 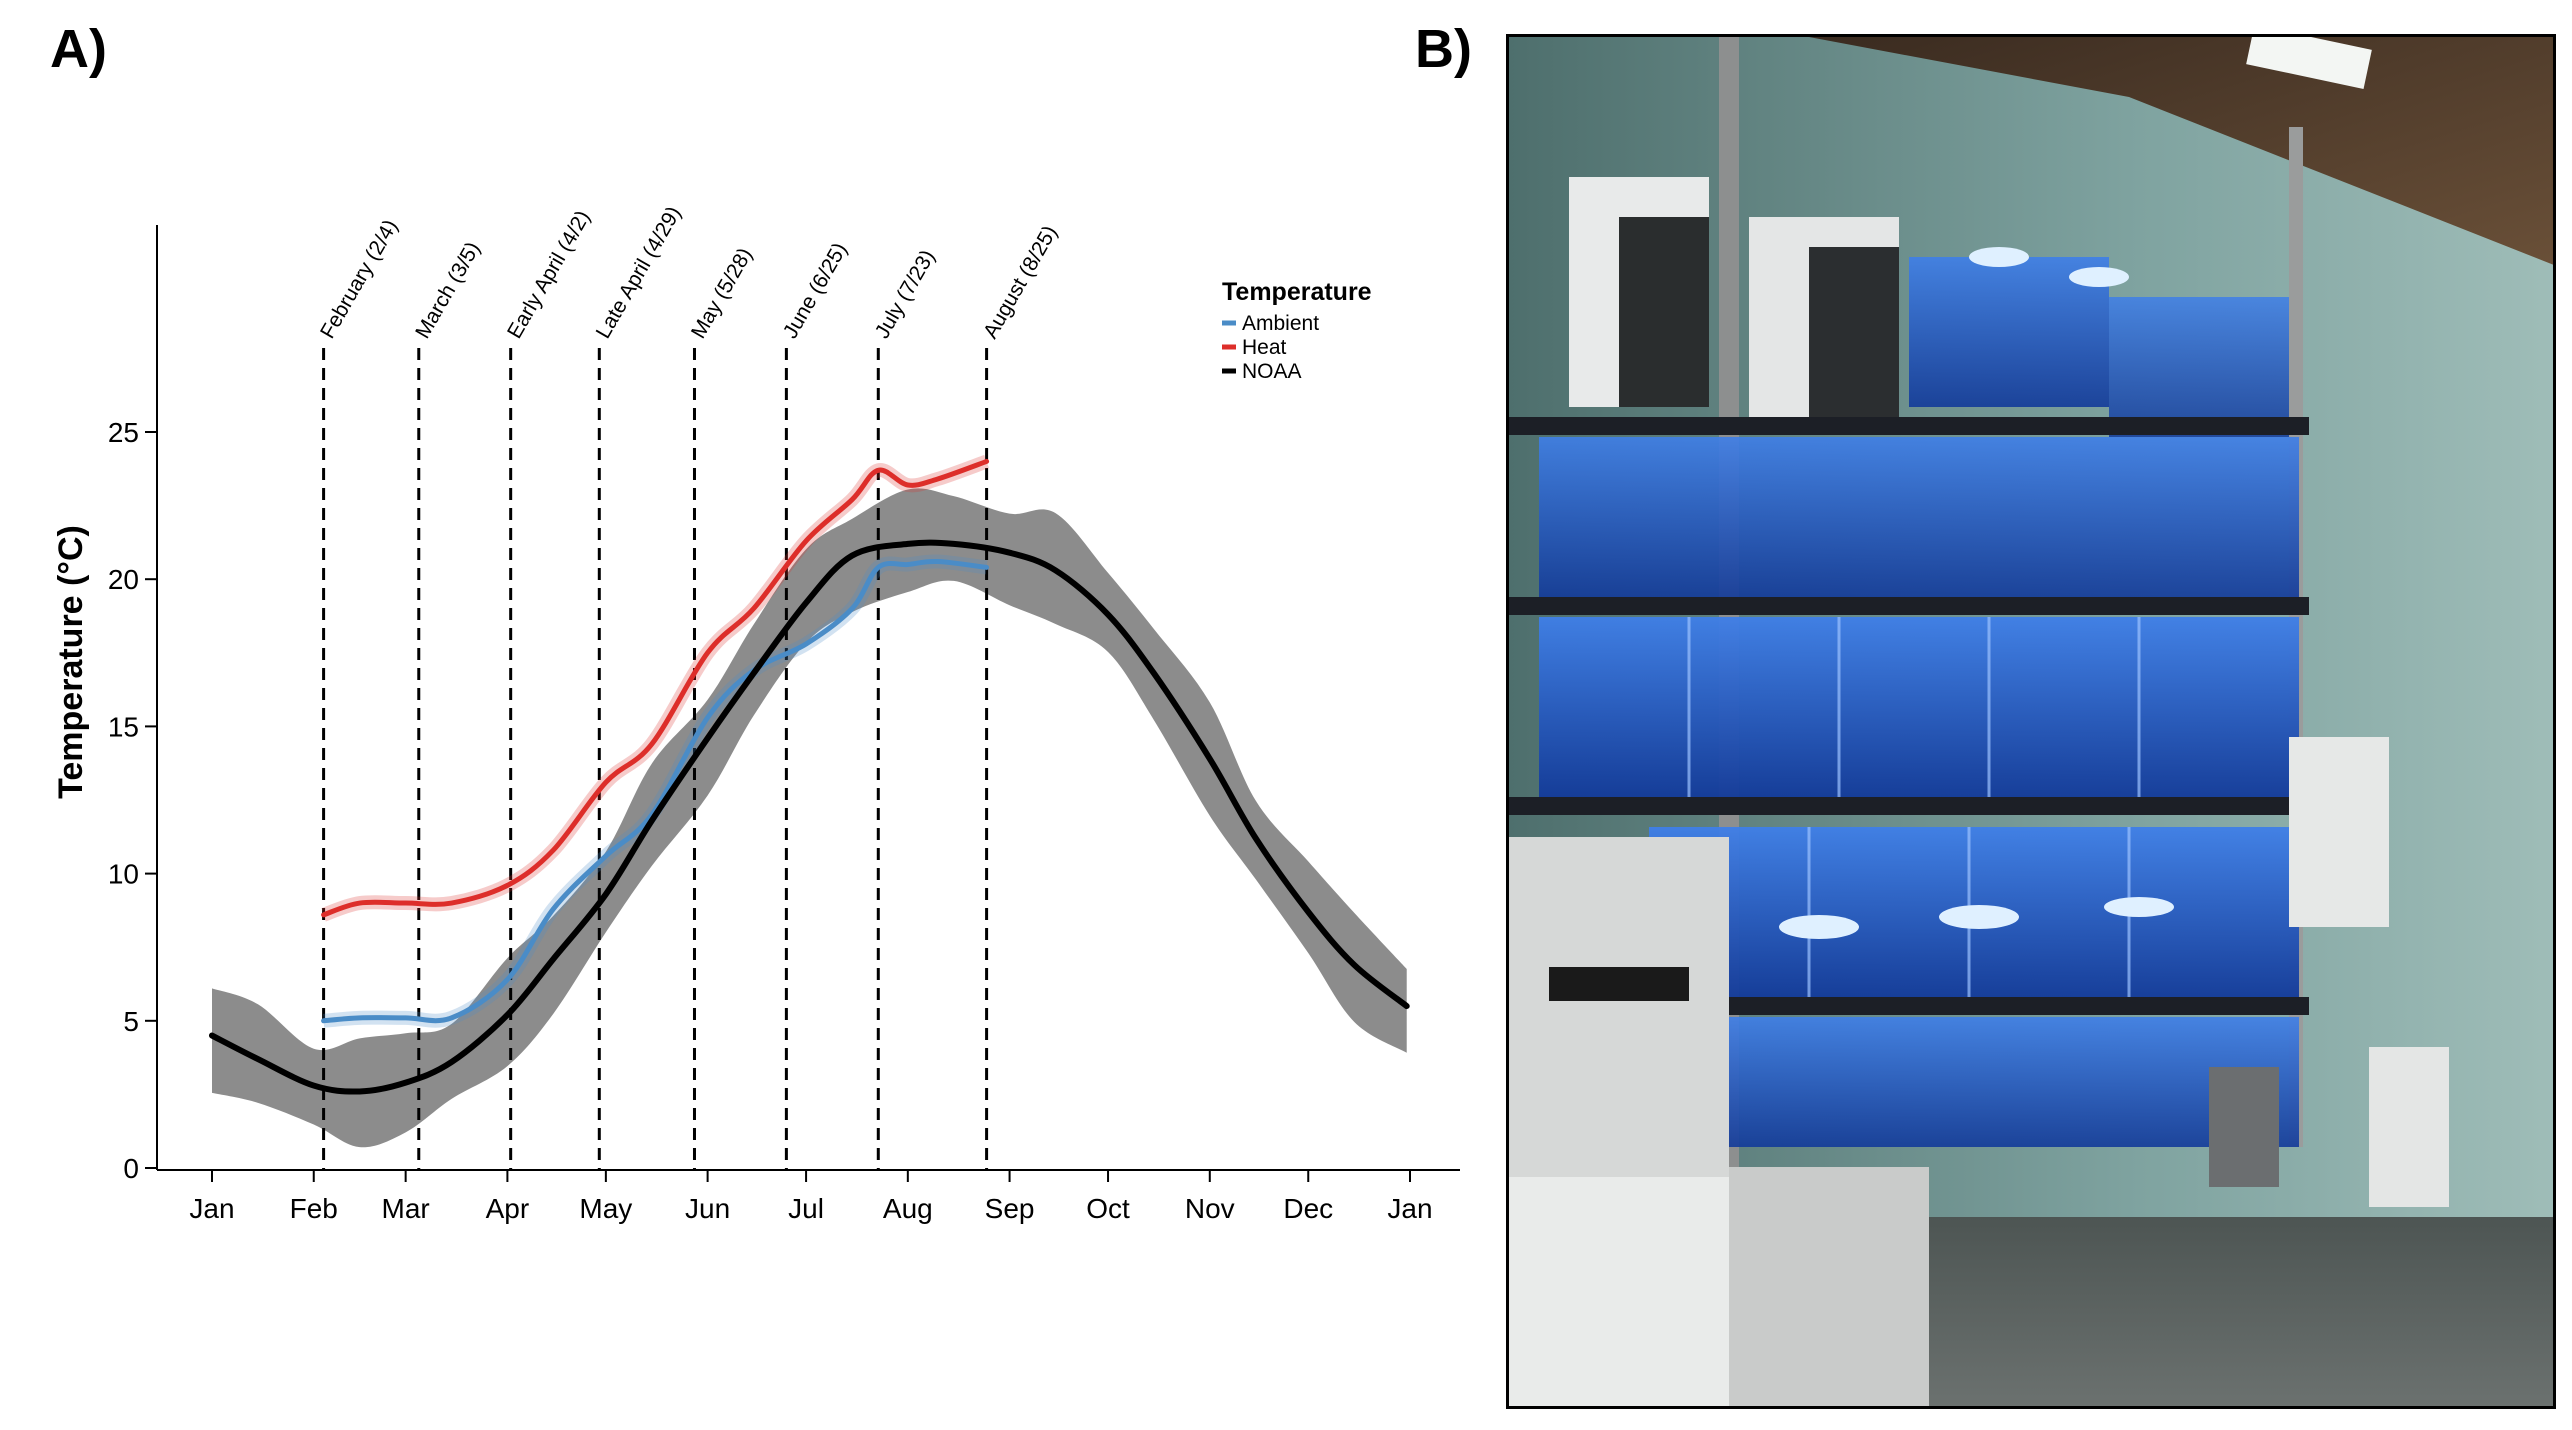 What do you see at coordinates (1108, 1208) in the screenshot?
I see `x-tick-label: Oct` at bounding box center [1108, 1208].